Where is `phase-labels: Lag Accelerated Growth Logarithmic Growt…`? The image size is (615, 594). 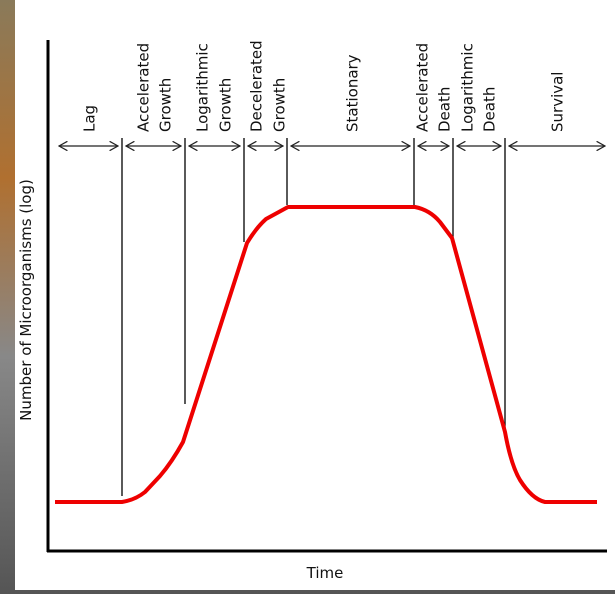
phase-labels: Lag Accelerated Growth Logarithmic Growt… is located at coordinates (324, 86).